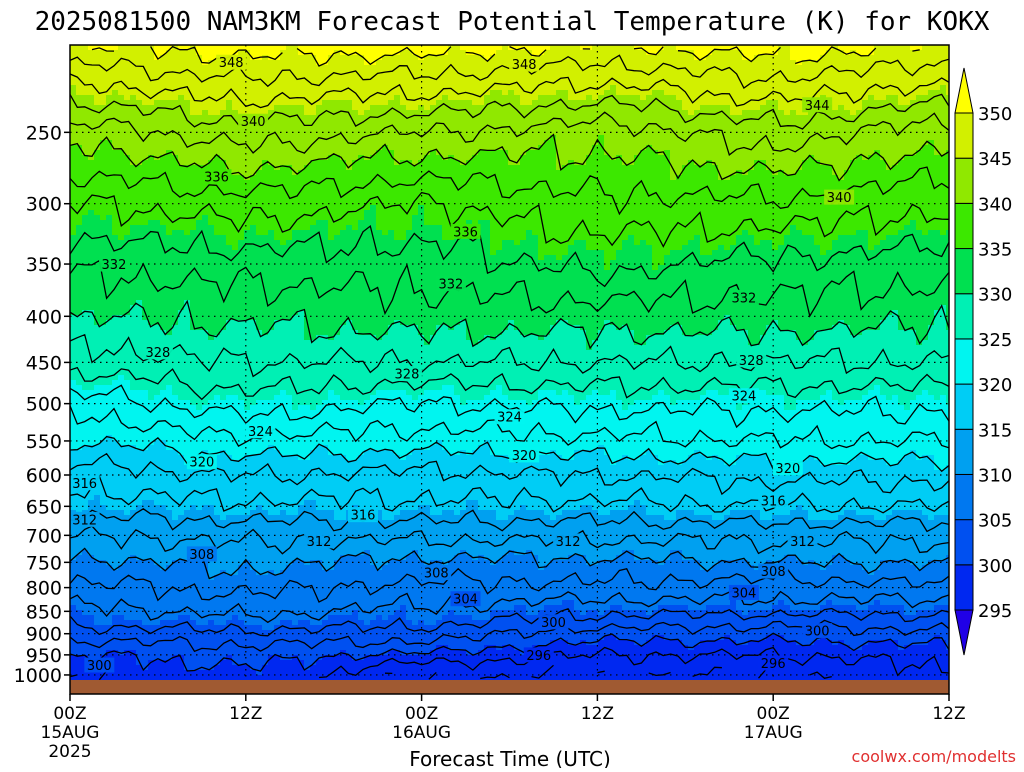 Image resolution: width=1024 pixels, height=772 pixels. Describe the element at coordinates (201, 463) in the screenshot. I see `contour-label: 320` at that location.